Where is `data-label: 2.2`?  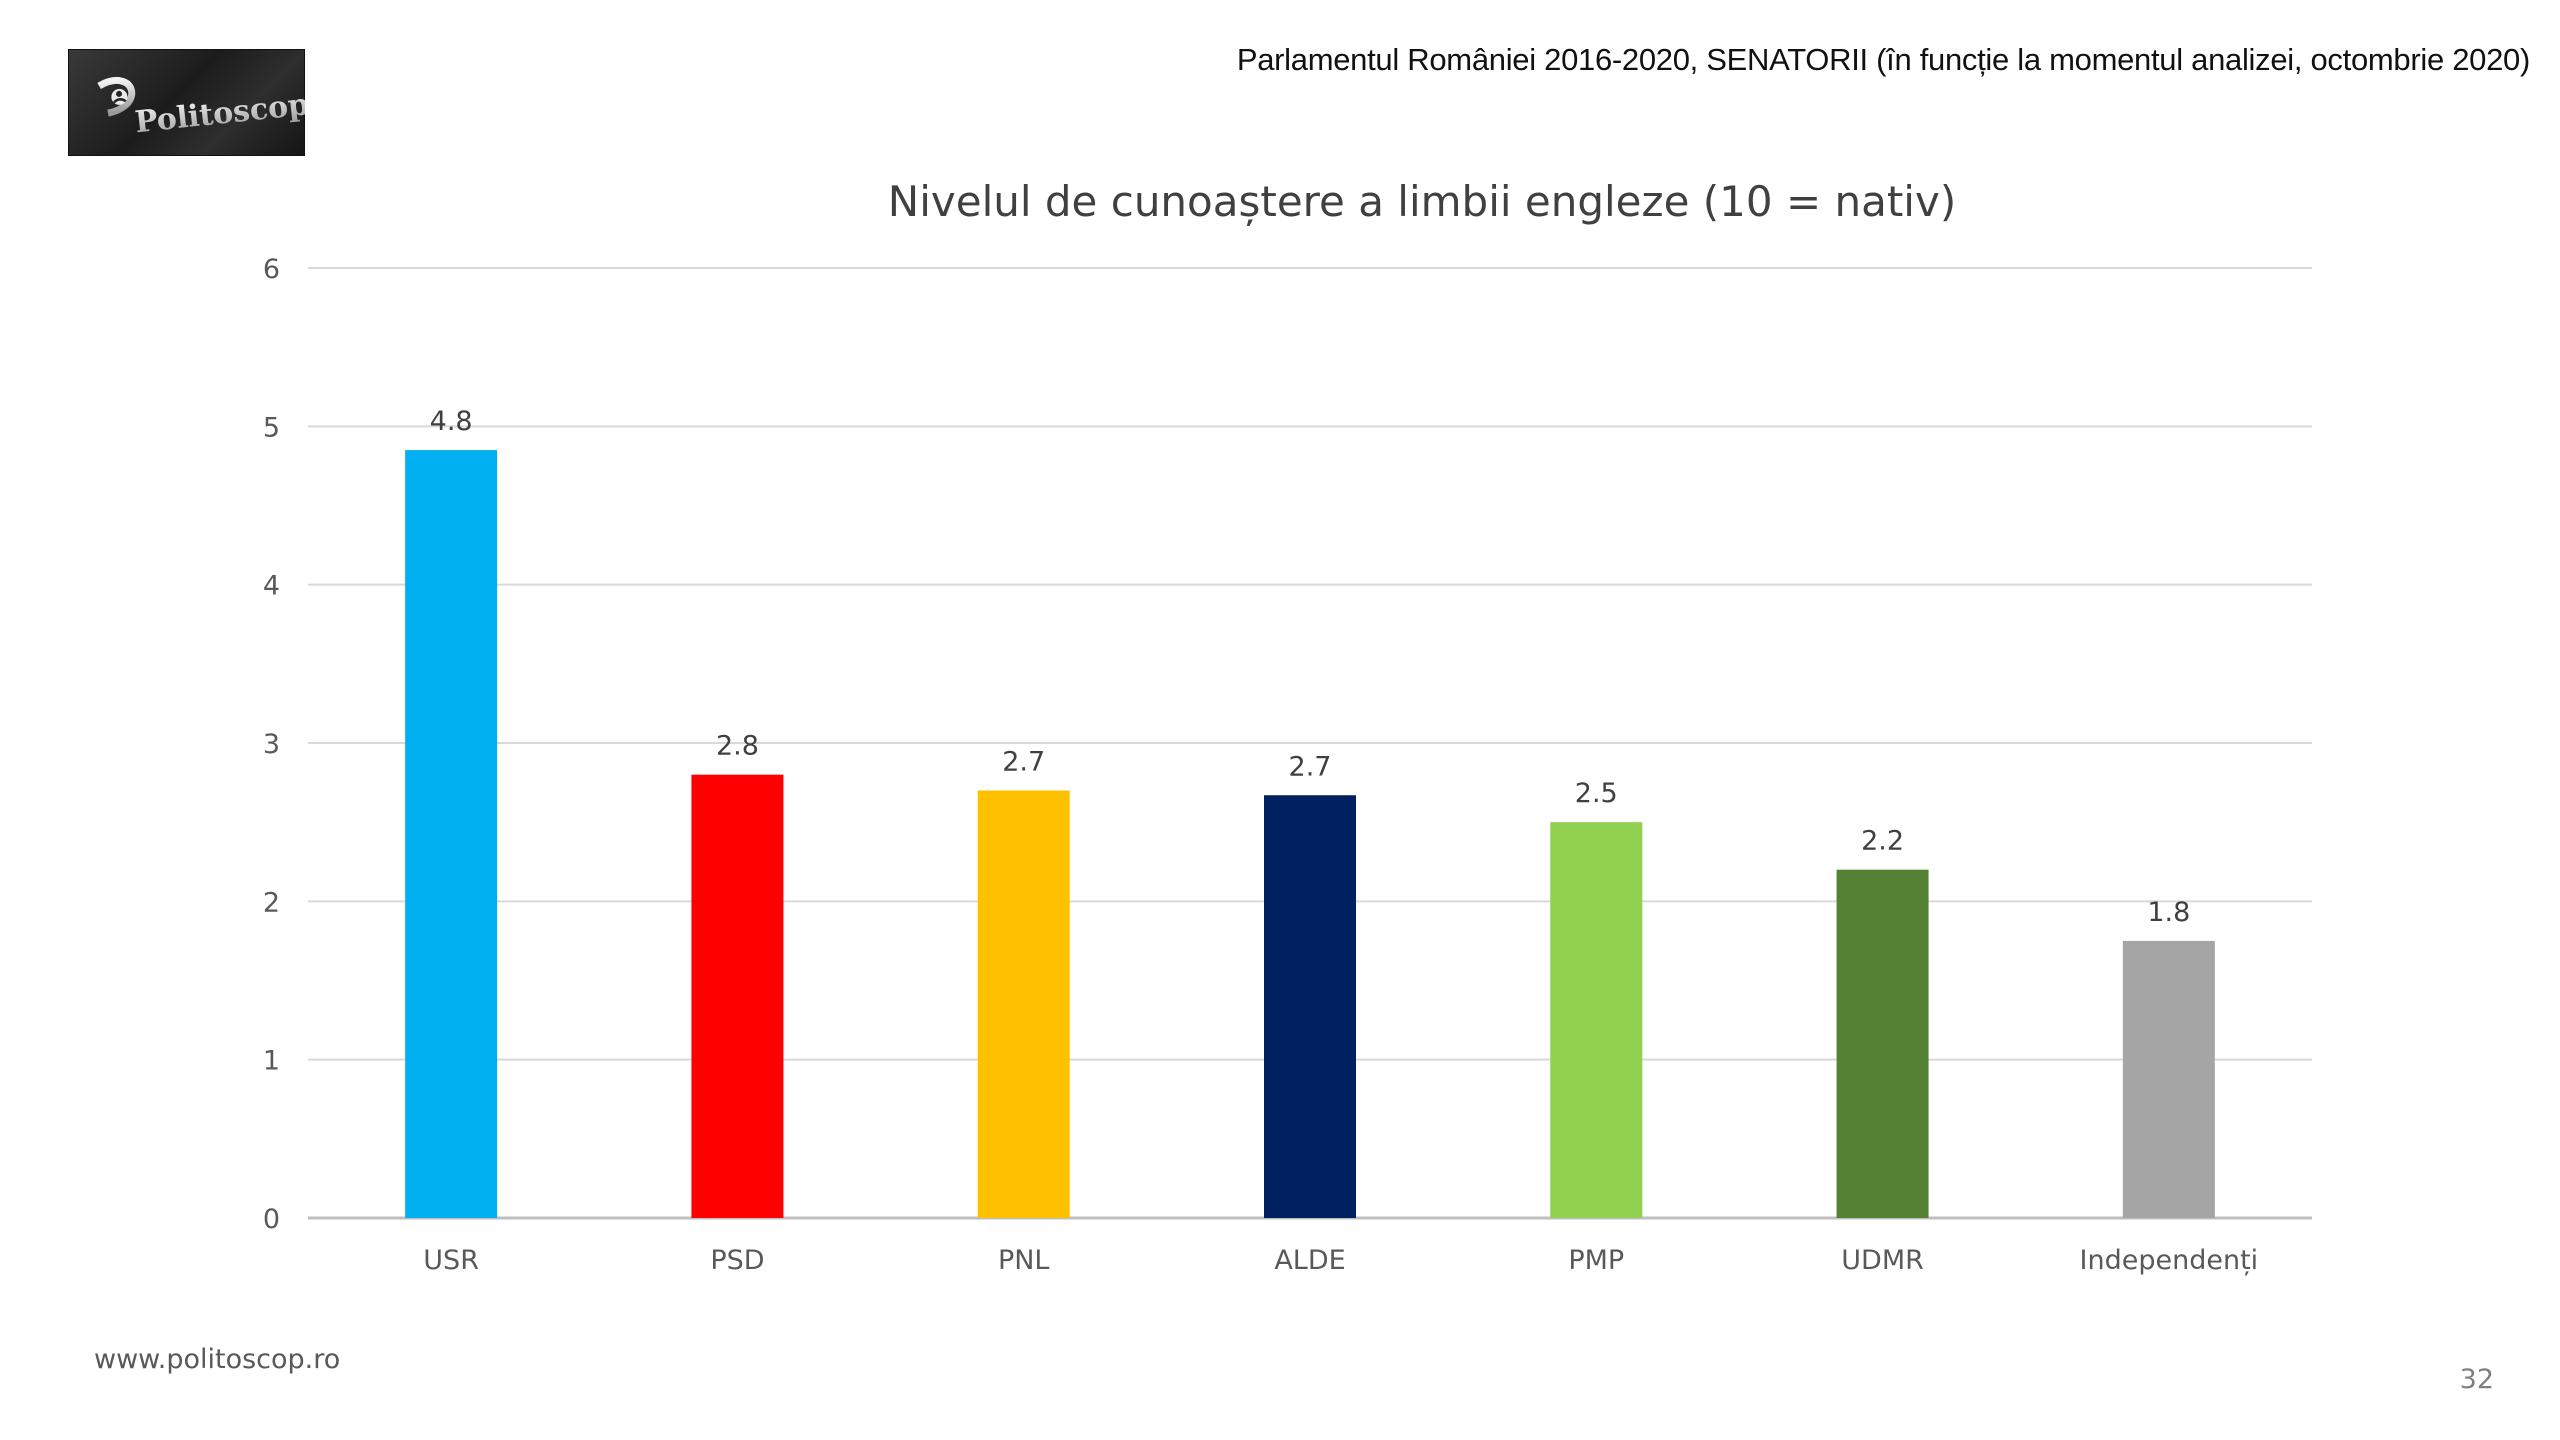 data-label: 2.2 is located at coordinates (1882, 841).